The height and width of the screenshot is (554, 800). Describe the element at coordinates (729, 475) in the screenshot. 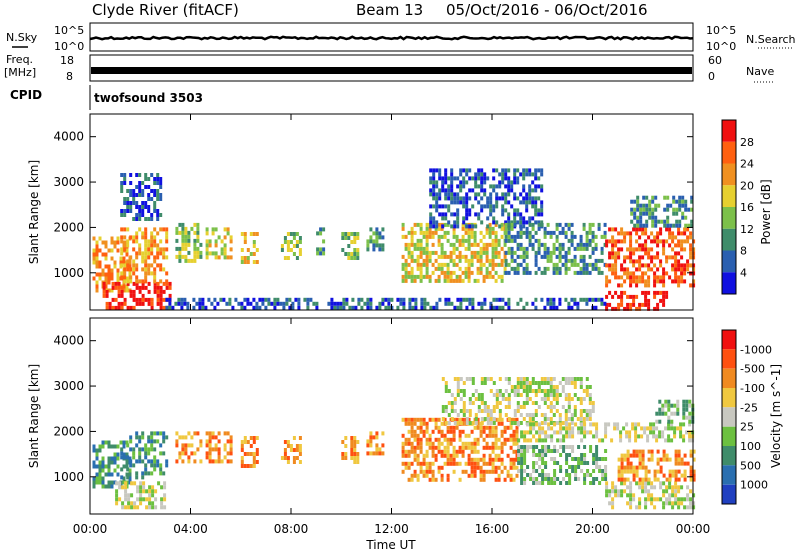

I see `colorbar-segment` at that location.